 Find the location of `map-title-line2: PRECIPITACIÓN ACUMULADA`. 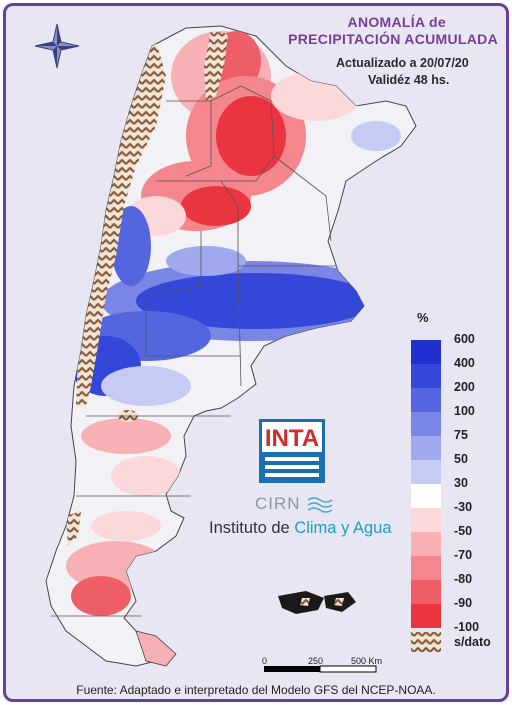

map-title-line2: PRECIPITACIÓN ACUMULADA is located at coordinates (393, 39).